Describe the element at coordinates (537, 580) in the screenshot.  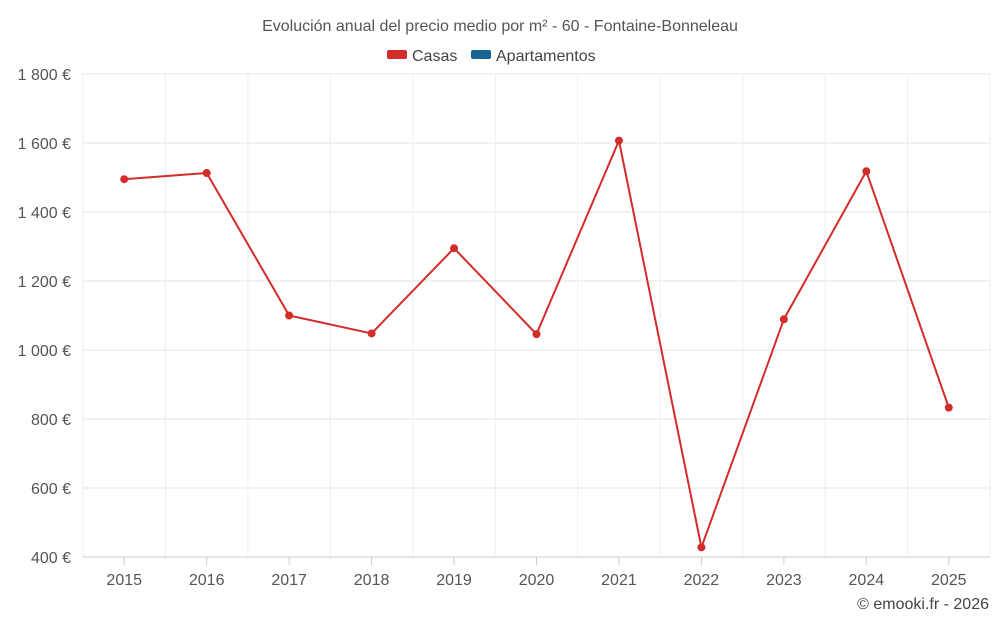
I see `x-tick-label: 2020` at that location.